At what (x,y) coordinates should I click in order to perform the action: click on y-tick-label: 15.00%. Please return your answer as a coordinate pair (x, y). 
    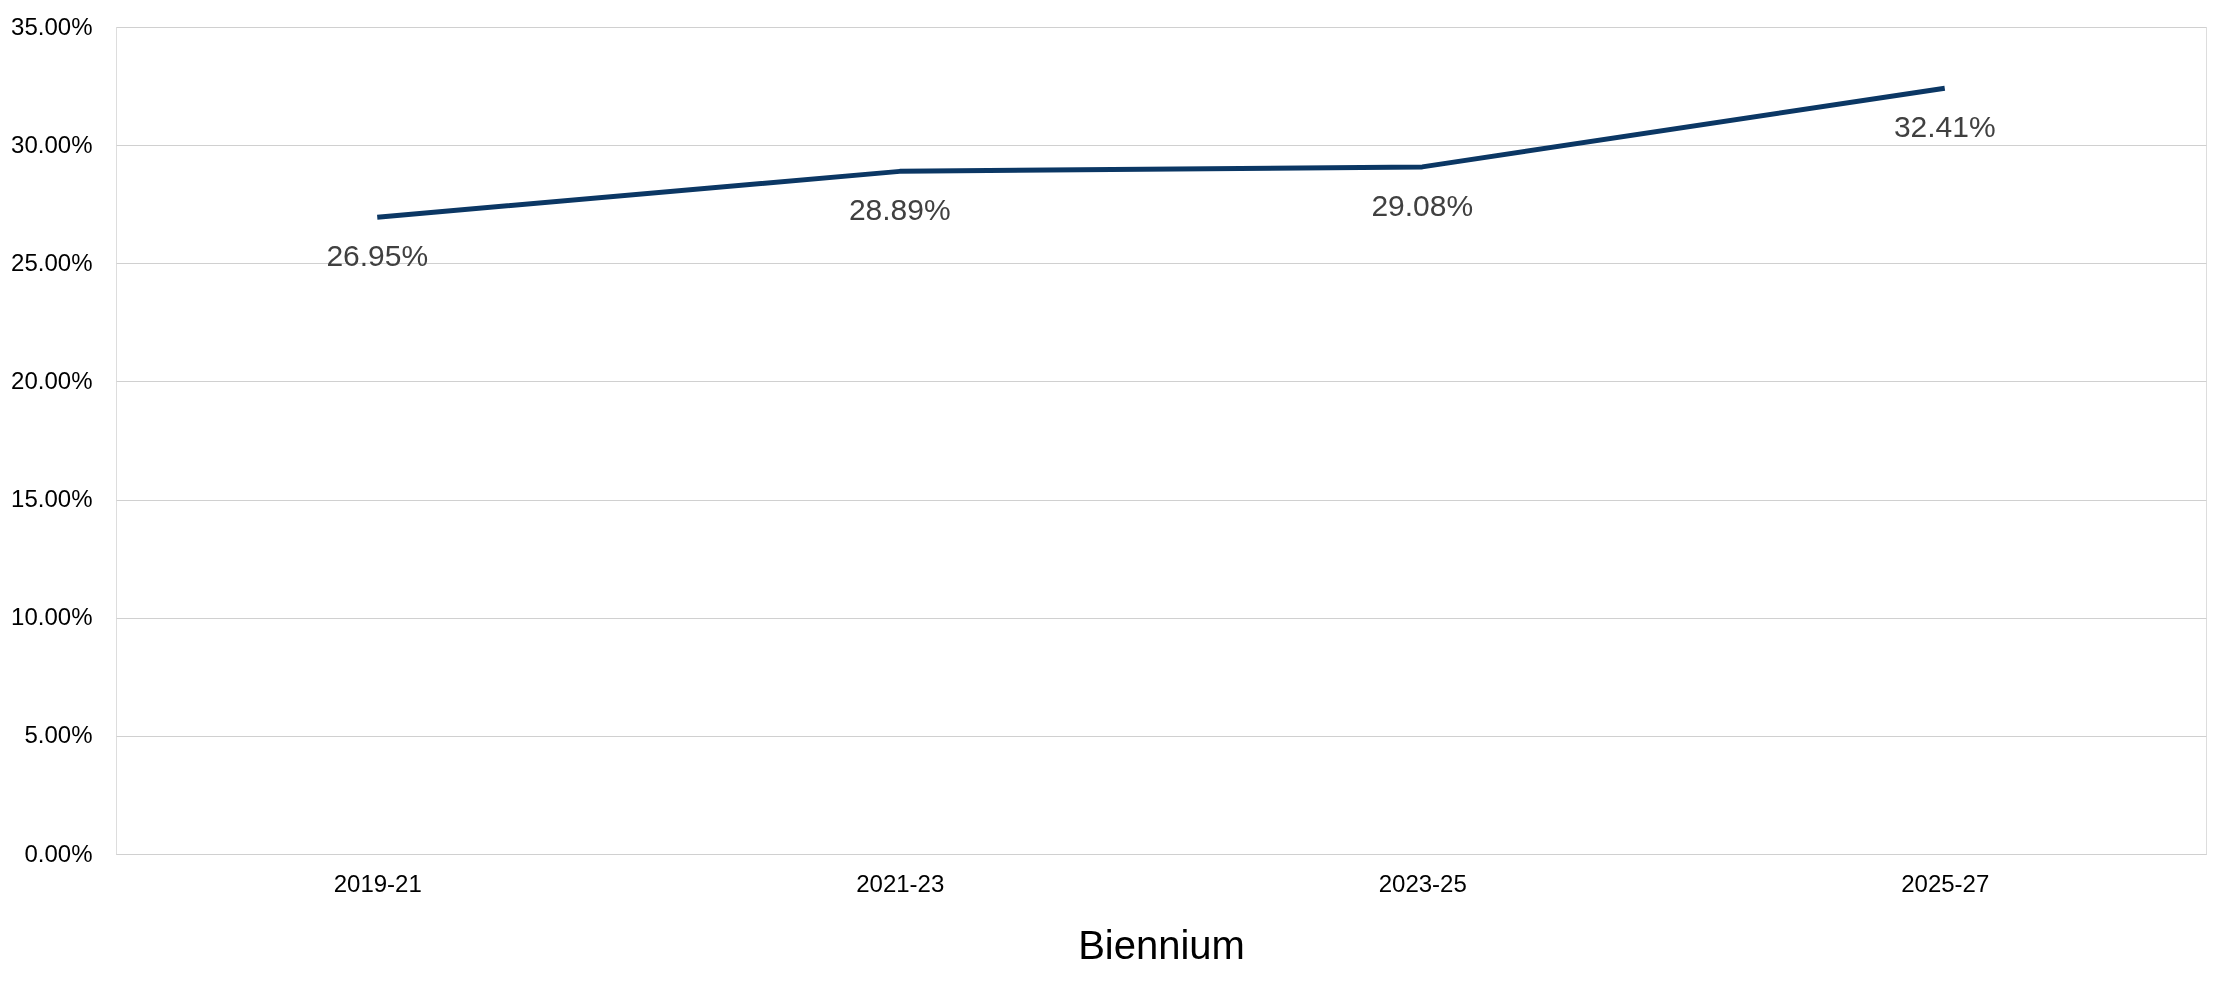
    Looking at the image, I should click on (52, 499).